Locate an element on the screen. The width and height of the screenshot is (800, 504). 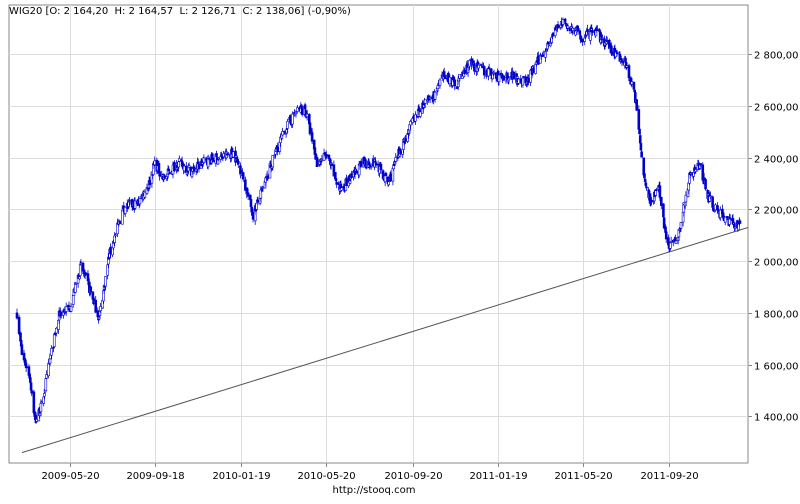
y-tick-label: 1 800,00 is located at coordinates (776, 315).